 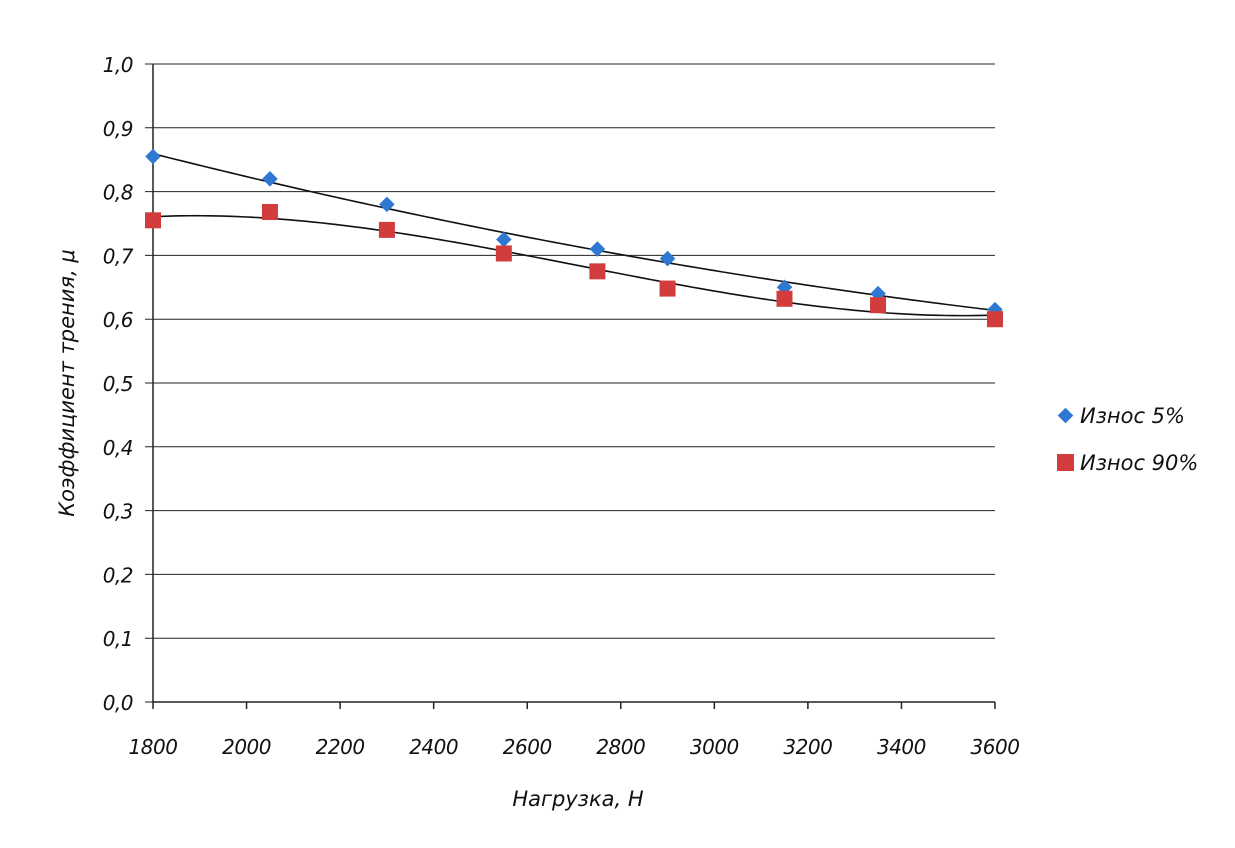 I want to click on x-tick-label: 3600, so click(x=995, y=747).